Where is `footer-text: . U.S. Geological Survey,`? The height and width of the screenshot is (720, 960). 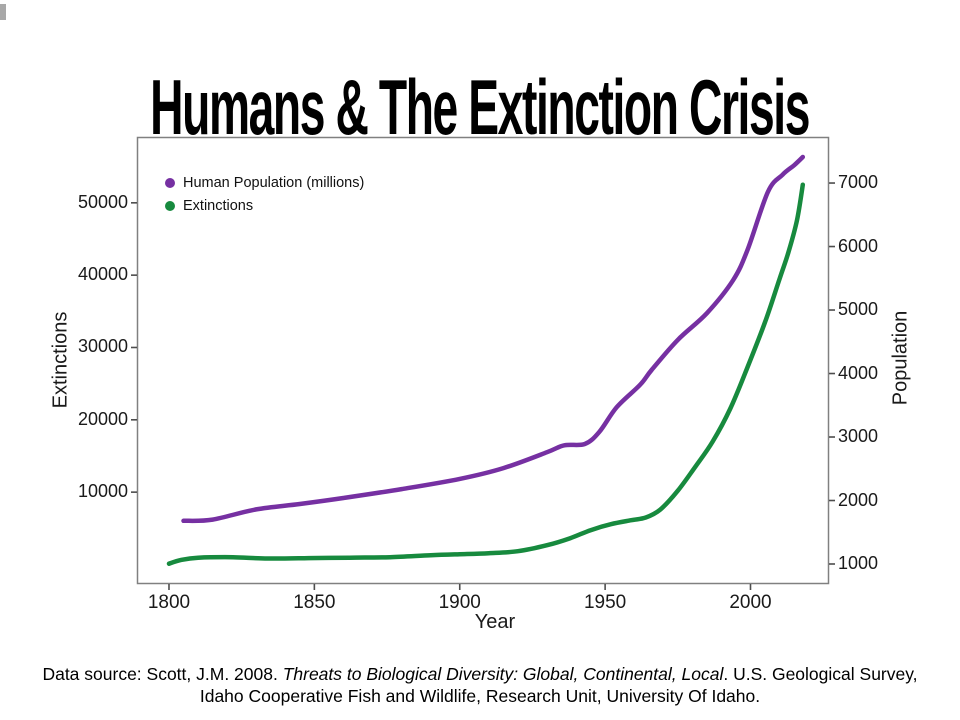 footer-text: . U.S. Geological Survey, is located at coordinates (820, 674).